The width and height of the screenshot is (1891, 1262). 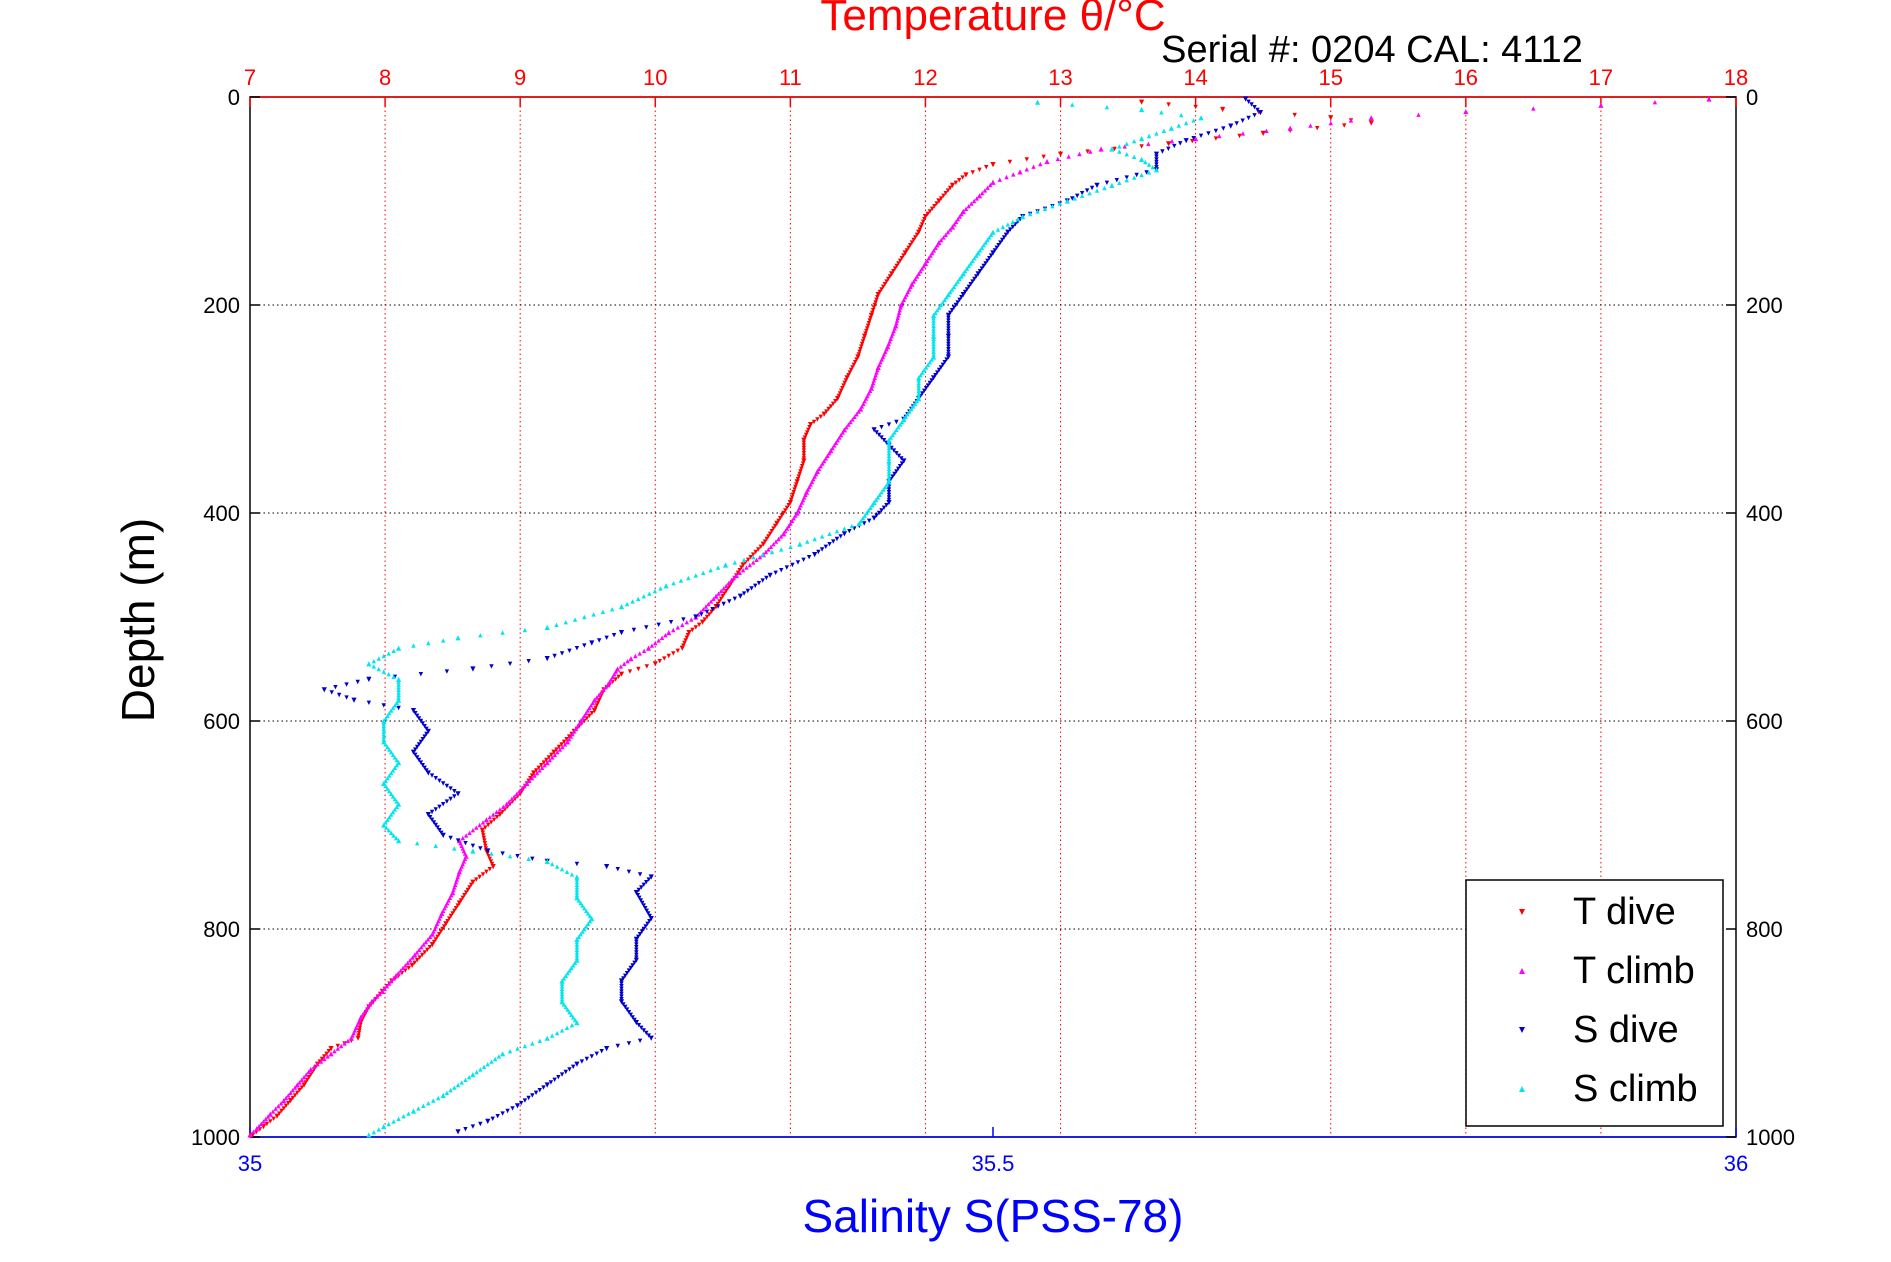 I want to click on legend-box, so click(x=1594, y=1003).